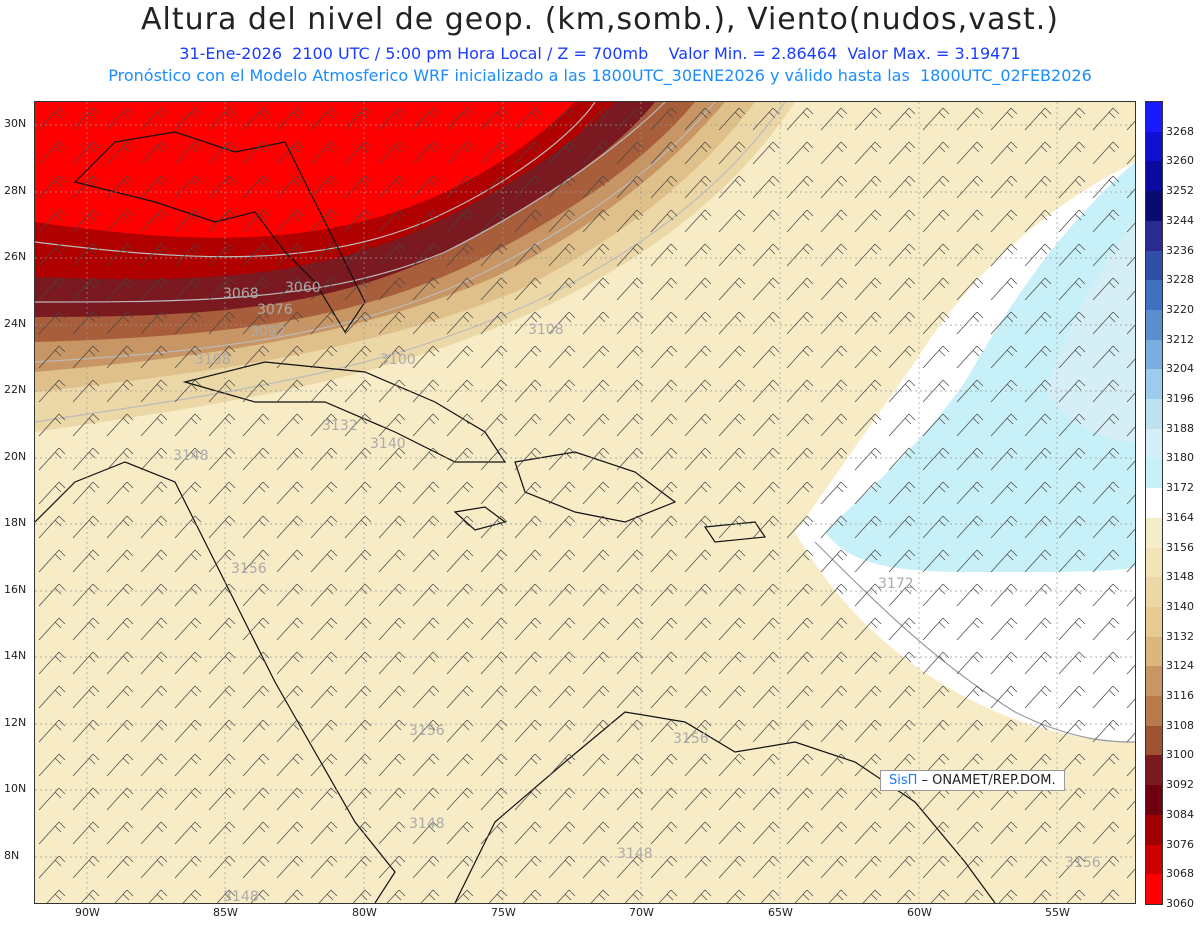  Describe the element at coordinates (1180, 399) in the screenshot. I see `colorbar-label: 3196` at that location.